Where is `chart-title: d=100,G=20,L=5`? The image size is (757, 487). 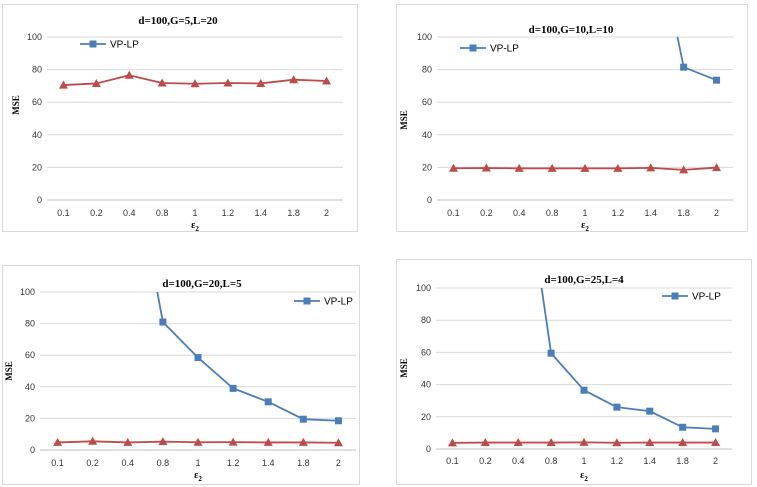 chart-title: d=100,G=20,L=5 is located at coordinates (202, 284).